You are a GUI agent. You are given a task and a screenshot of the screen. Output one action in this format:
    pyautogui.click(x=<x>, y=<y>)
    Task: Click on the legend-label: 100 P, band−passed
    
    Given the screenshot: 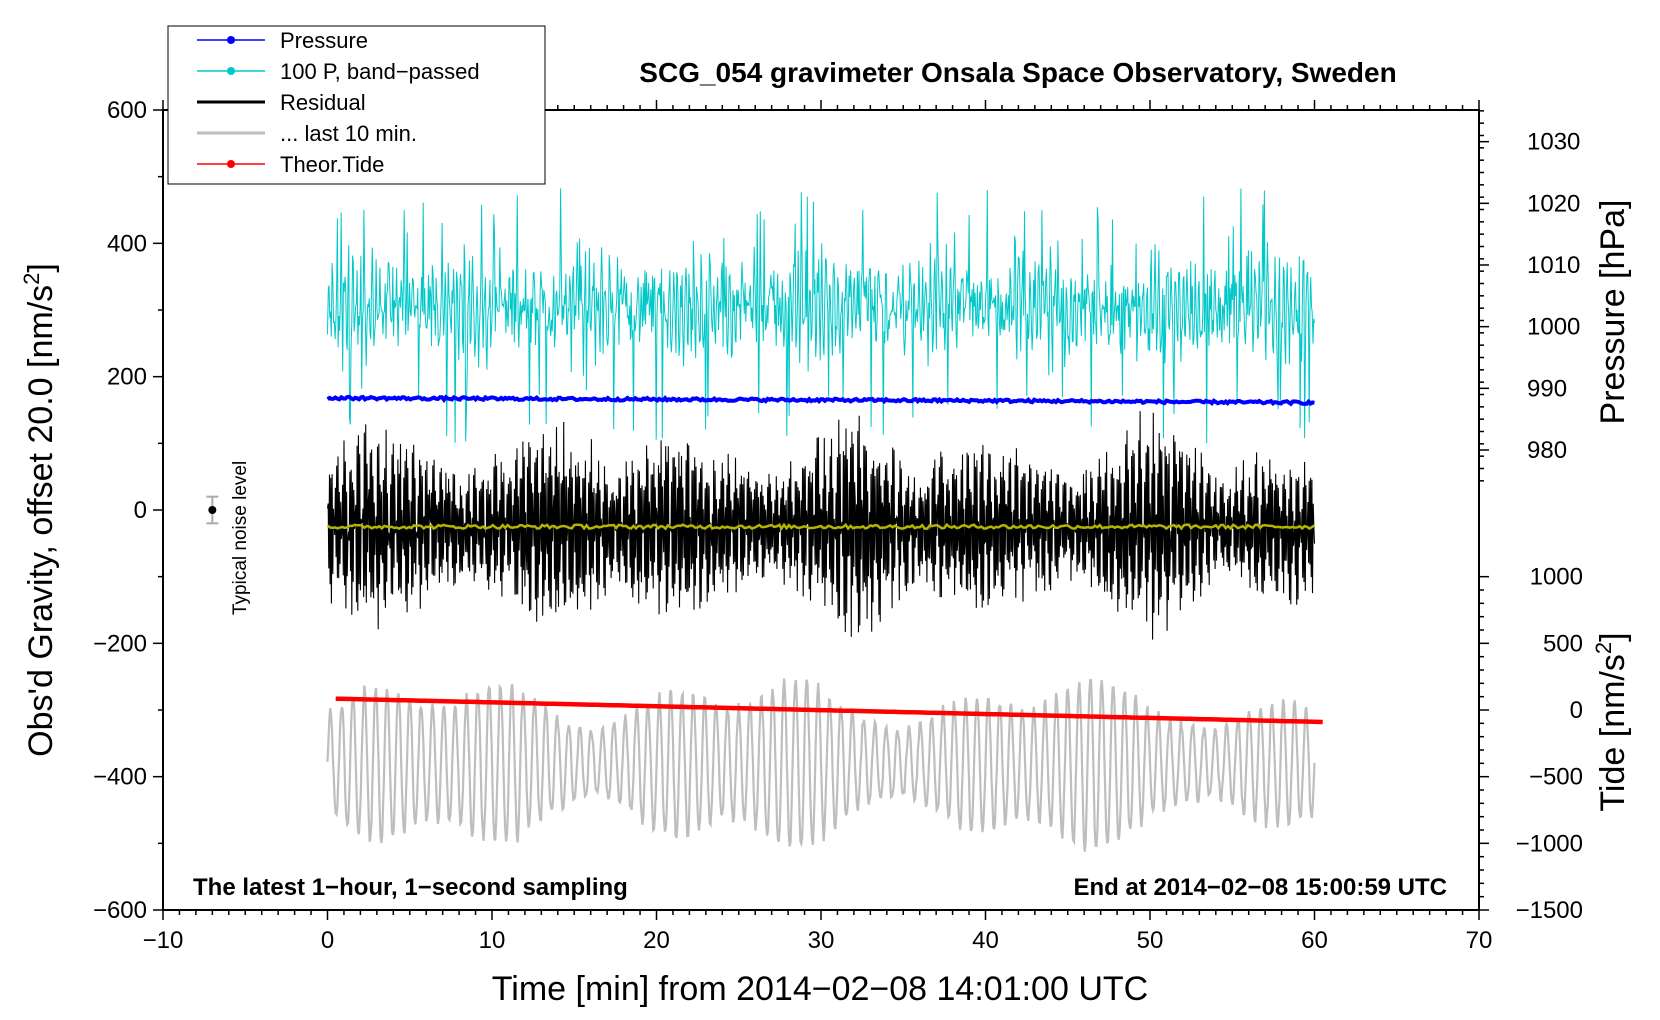 What is the action you would take?
    pyautogui.click(x=380, y=71)
    